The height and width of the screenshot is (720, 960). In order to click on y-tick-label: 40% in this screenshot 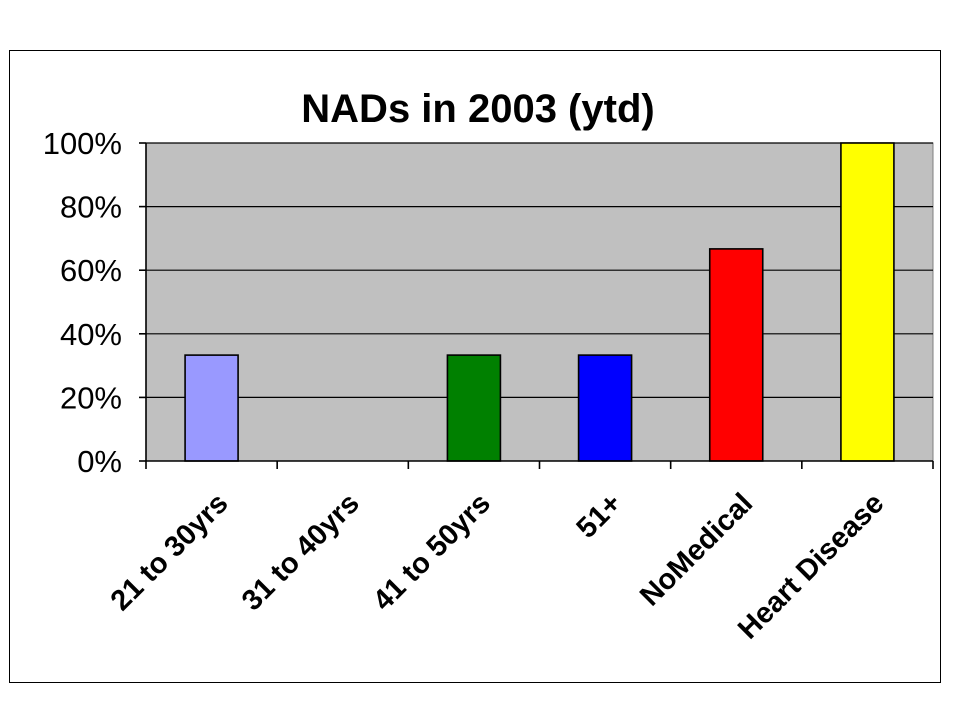, I will do `click(91, 334)`.